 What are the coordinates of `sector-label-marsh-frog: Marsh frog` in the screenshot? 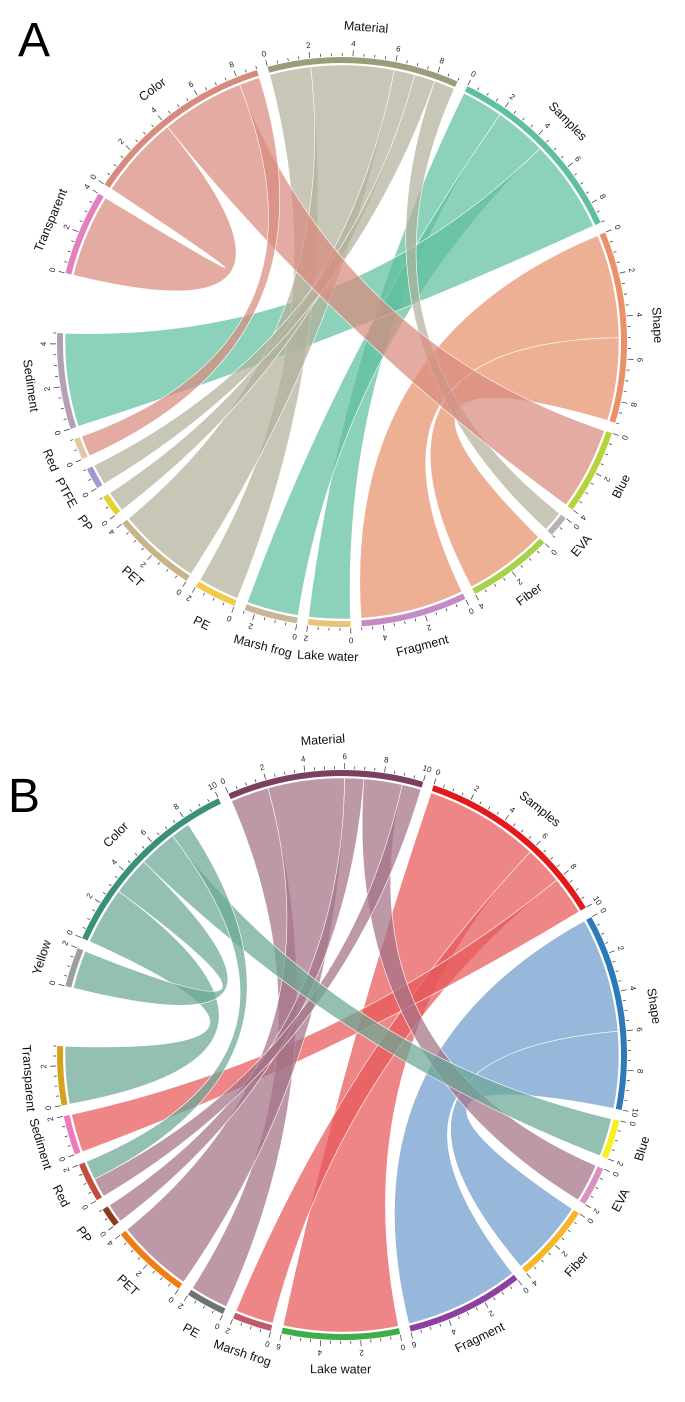 It's located at (242, 1353).